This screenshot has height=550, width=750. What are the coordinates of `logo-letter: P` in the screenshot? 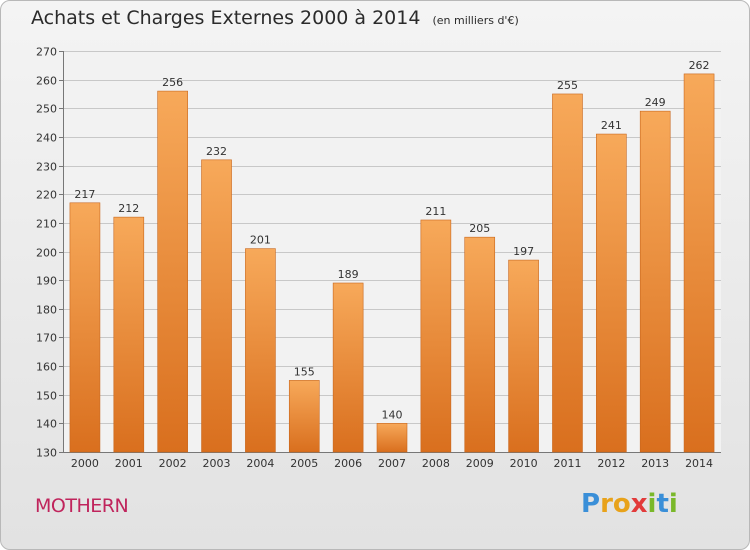 It's located at (591, 504).